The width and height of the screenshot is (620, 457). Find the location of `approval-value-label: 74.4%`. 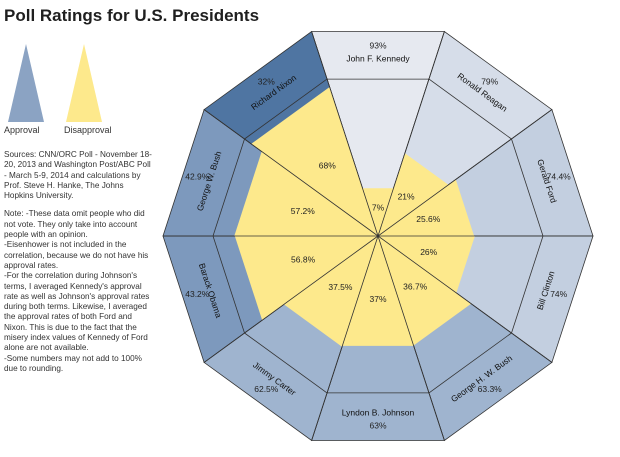

approval-value-label: 74.4% is located at coordinates (559, 177).